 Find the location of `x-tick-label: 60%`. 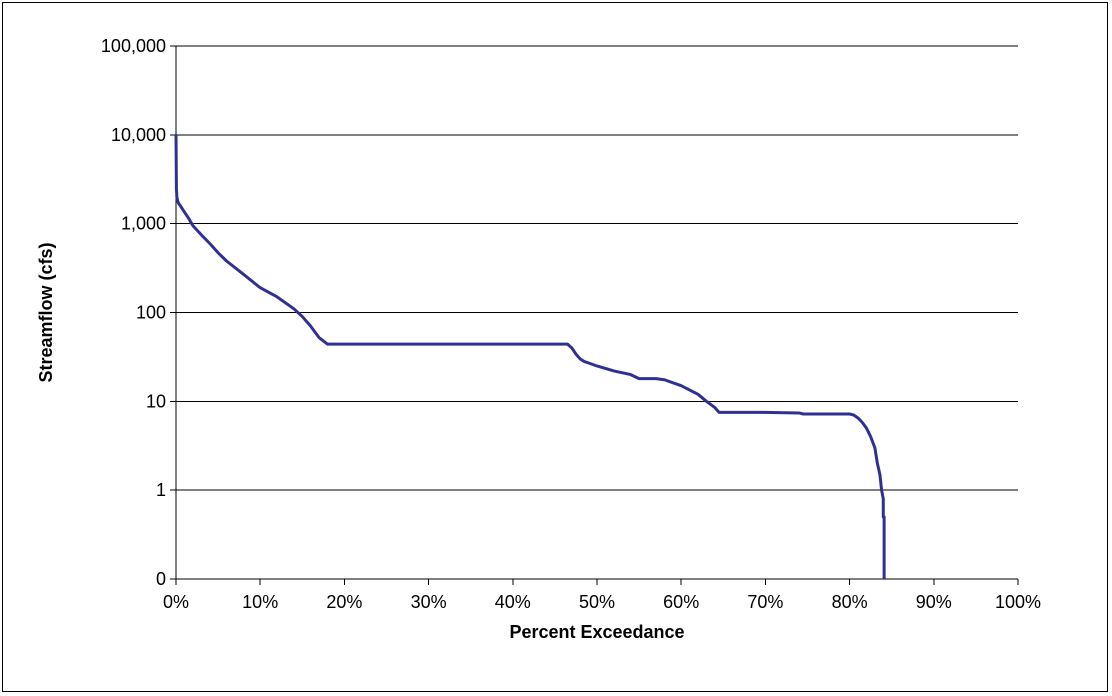

x-tick-label: 60% is located at coordinates (681, 602).